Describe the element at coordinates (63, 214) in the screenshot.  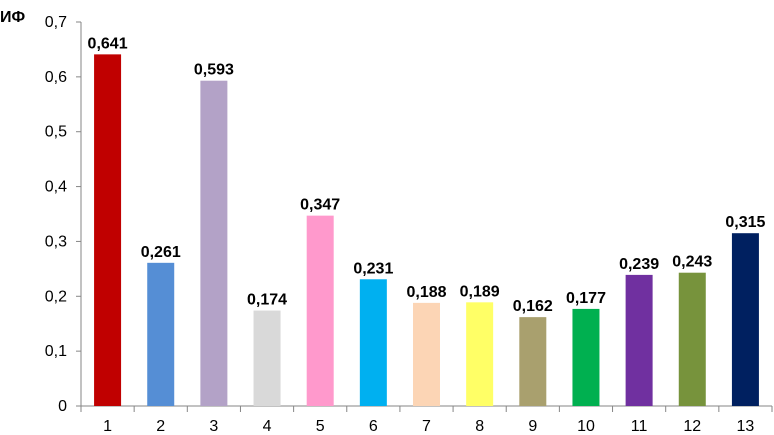
I see `y-axis: 0 0,1 0,2 0,3 0,4 0,5 0,6 0,7` at that location.